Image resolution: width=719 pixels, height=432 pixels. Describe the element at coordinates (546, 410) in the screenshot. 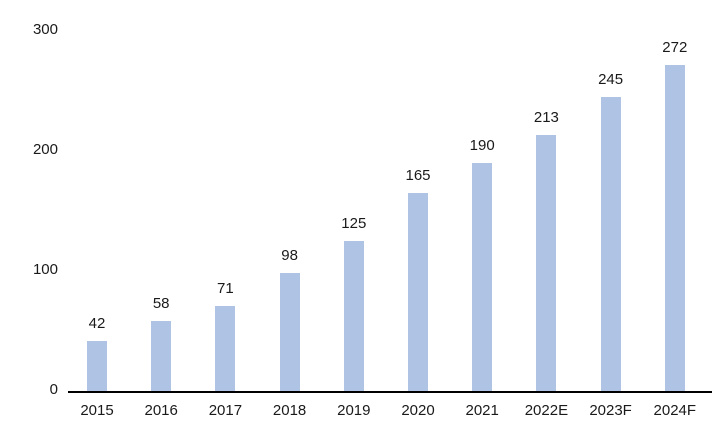

I see `x-tick-label: 2022E` at that location.